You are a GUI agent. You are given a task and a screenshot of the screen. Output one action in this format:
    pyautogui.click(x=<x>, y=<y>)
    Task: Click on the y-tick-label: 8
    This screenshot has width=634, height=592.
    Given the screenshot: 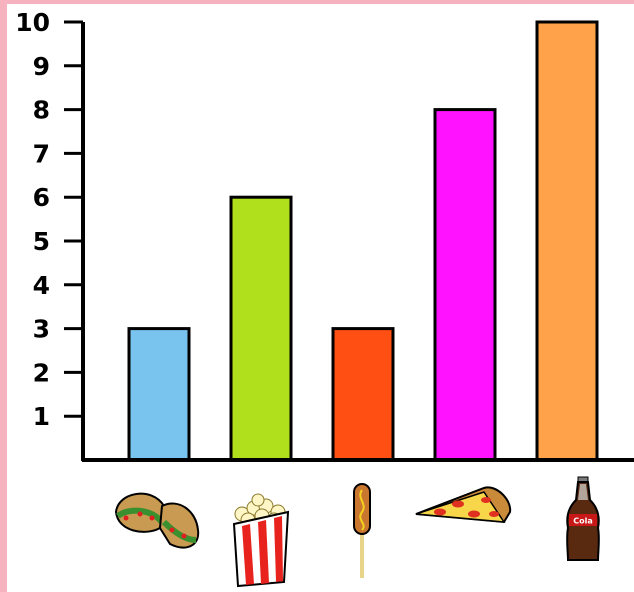 What is the action you would take?
    pyautogui.click(x=41, y=110)
    